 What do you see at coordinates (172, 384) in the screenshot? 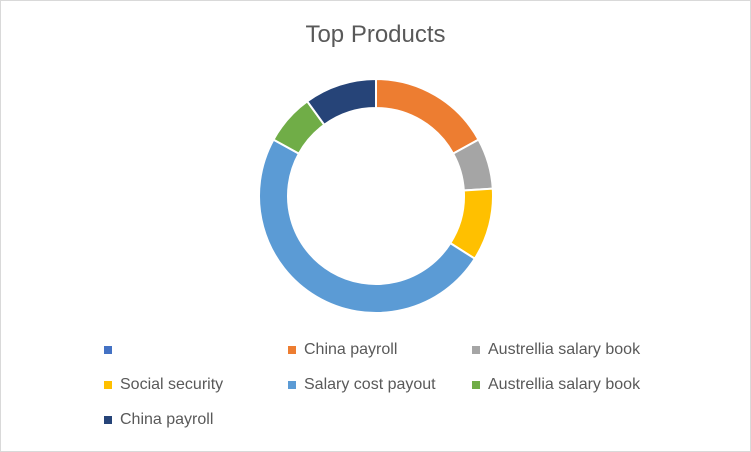
I see `legend-label: Social security` at bounding box center [172, 384].